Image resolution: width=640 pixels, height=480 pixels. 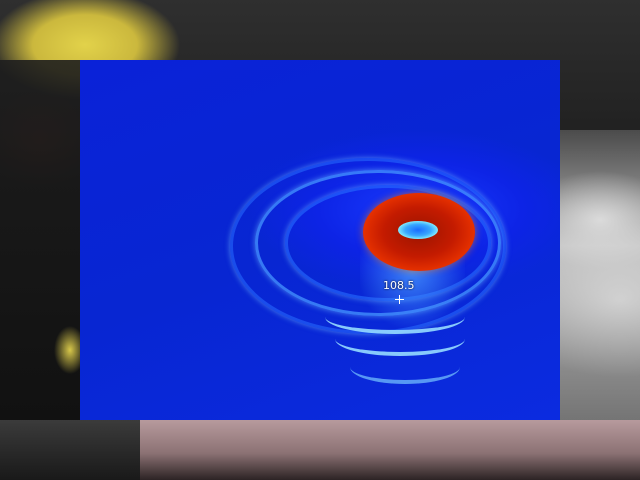 What do you see at coordinates (399, 285) in the screenshot?
I see `spot-temperature-readout: 108.5` at bounding box center [399, 285].